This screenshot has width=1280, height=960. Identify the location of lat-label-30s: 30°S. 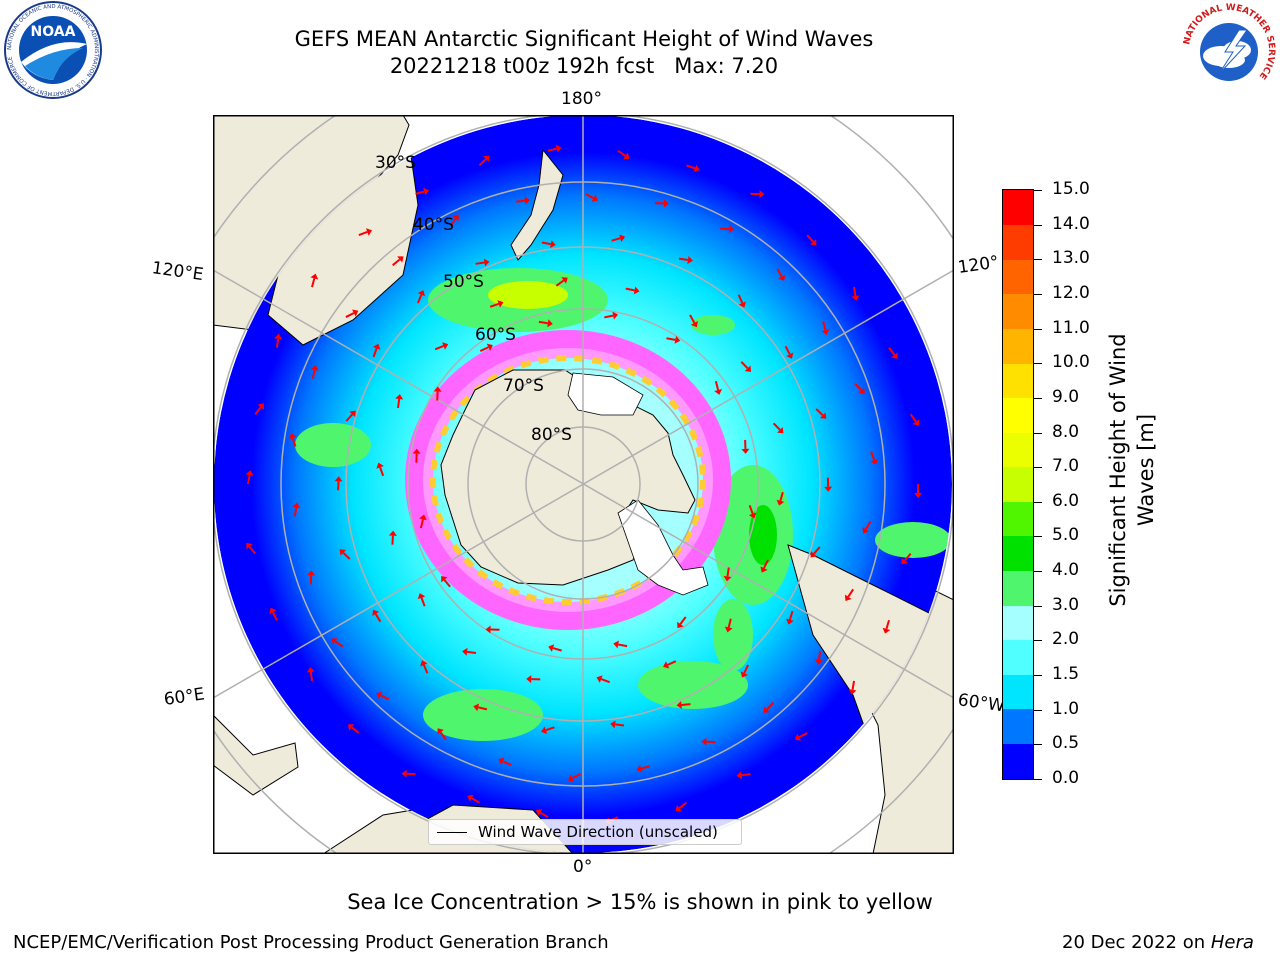
(395, 163).